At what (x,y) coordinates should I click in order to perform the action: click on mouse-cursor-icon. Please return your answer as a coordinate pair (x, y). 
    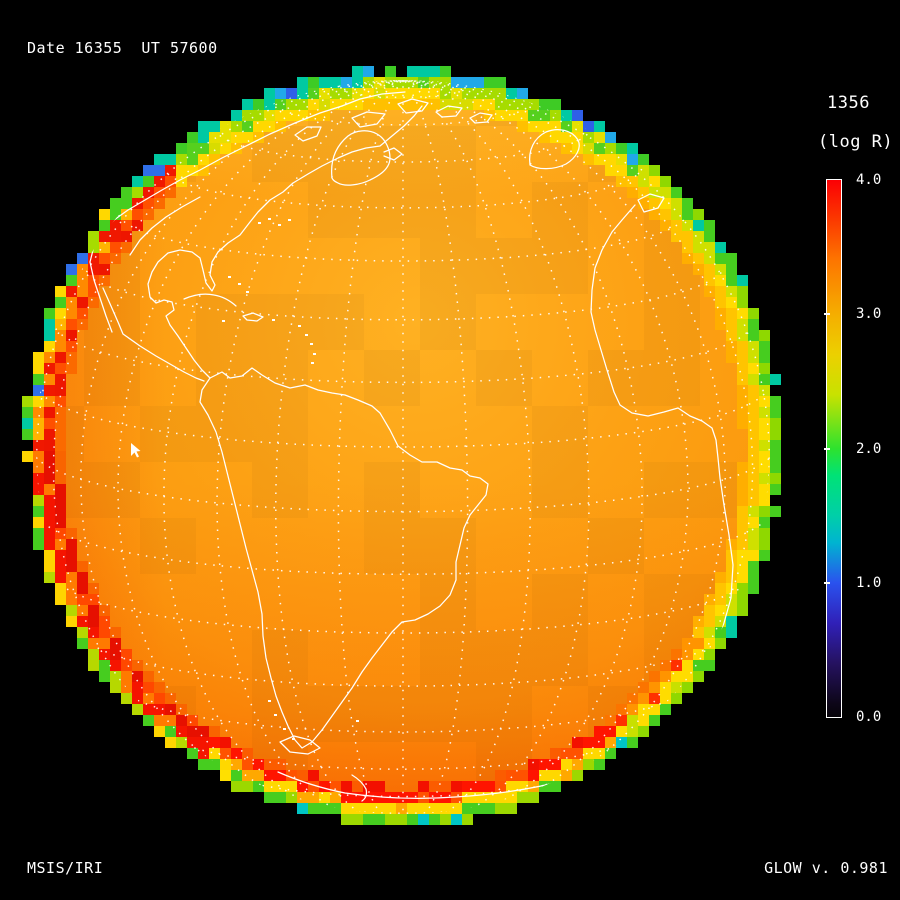
    Looking at the image, I should click on (136, 450).